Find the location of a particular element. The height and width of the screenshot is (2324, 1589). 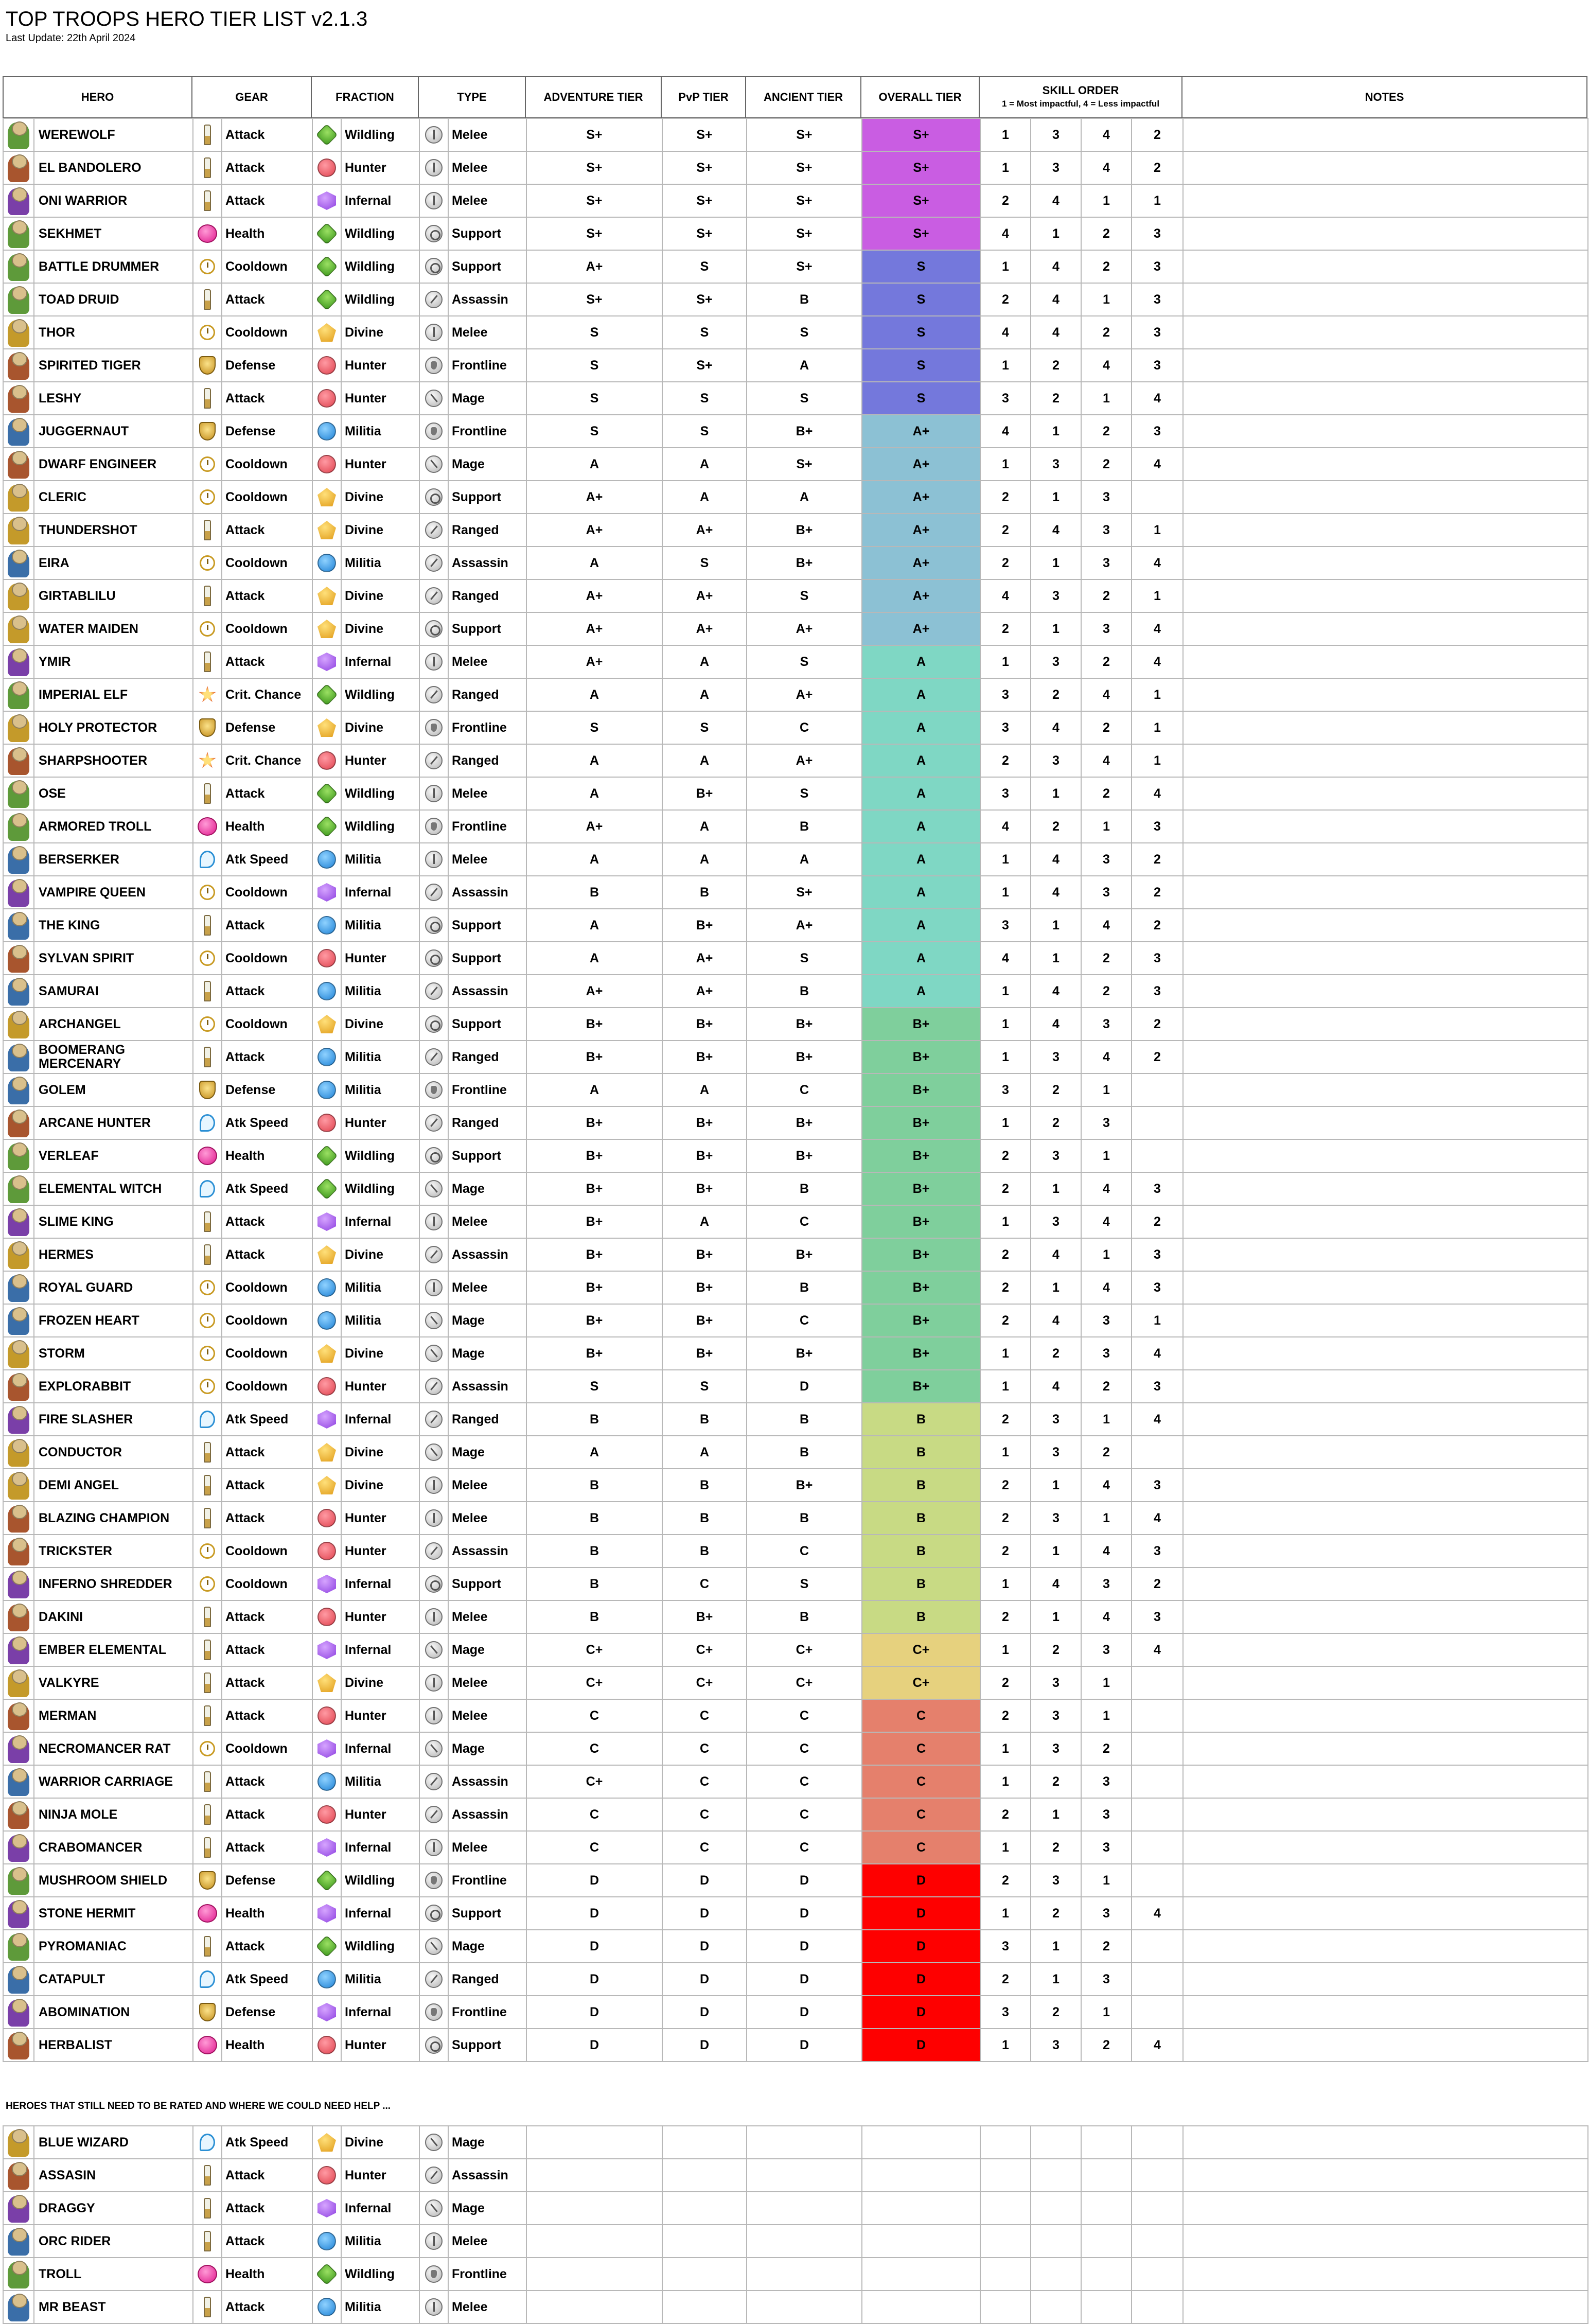

overall-tier is located at coordinates (921, 2274).